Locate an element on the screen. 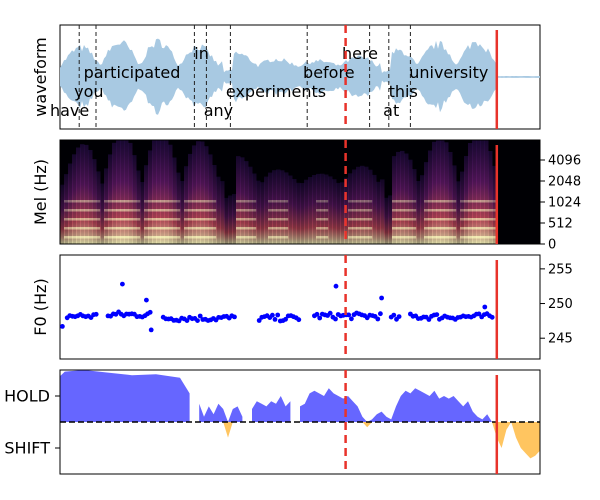 The height and width of the screenshot is (500, 600). word-label: here is located at coordinates (360, 53).